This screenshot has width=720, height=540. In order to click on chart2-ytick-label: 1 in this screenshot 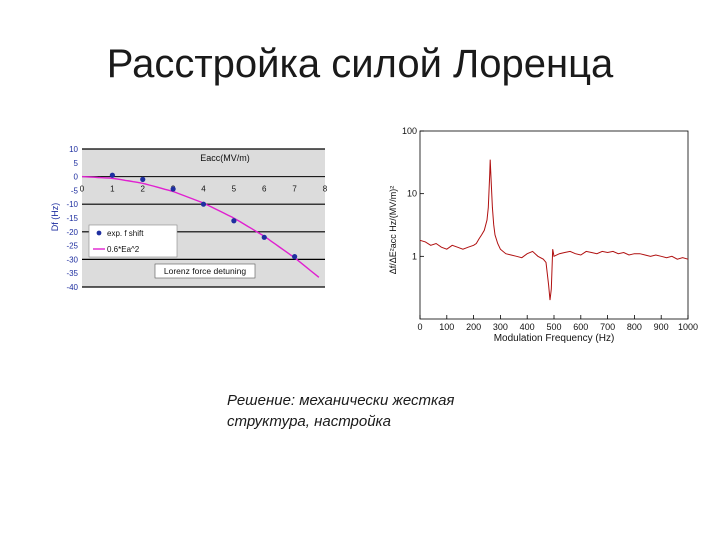, I will do `click(414, 256)`.